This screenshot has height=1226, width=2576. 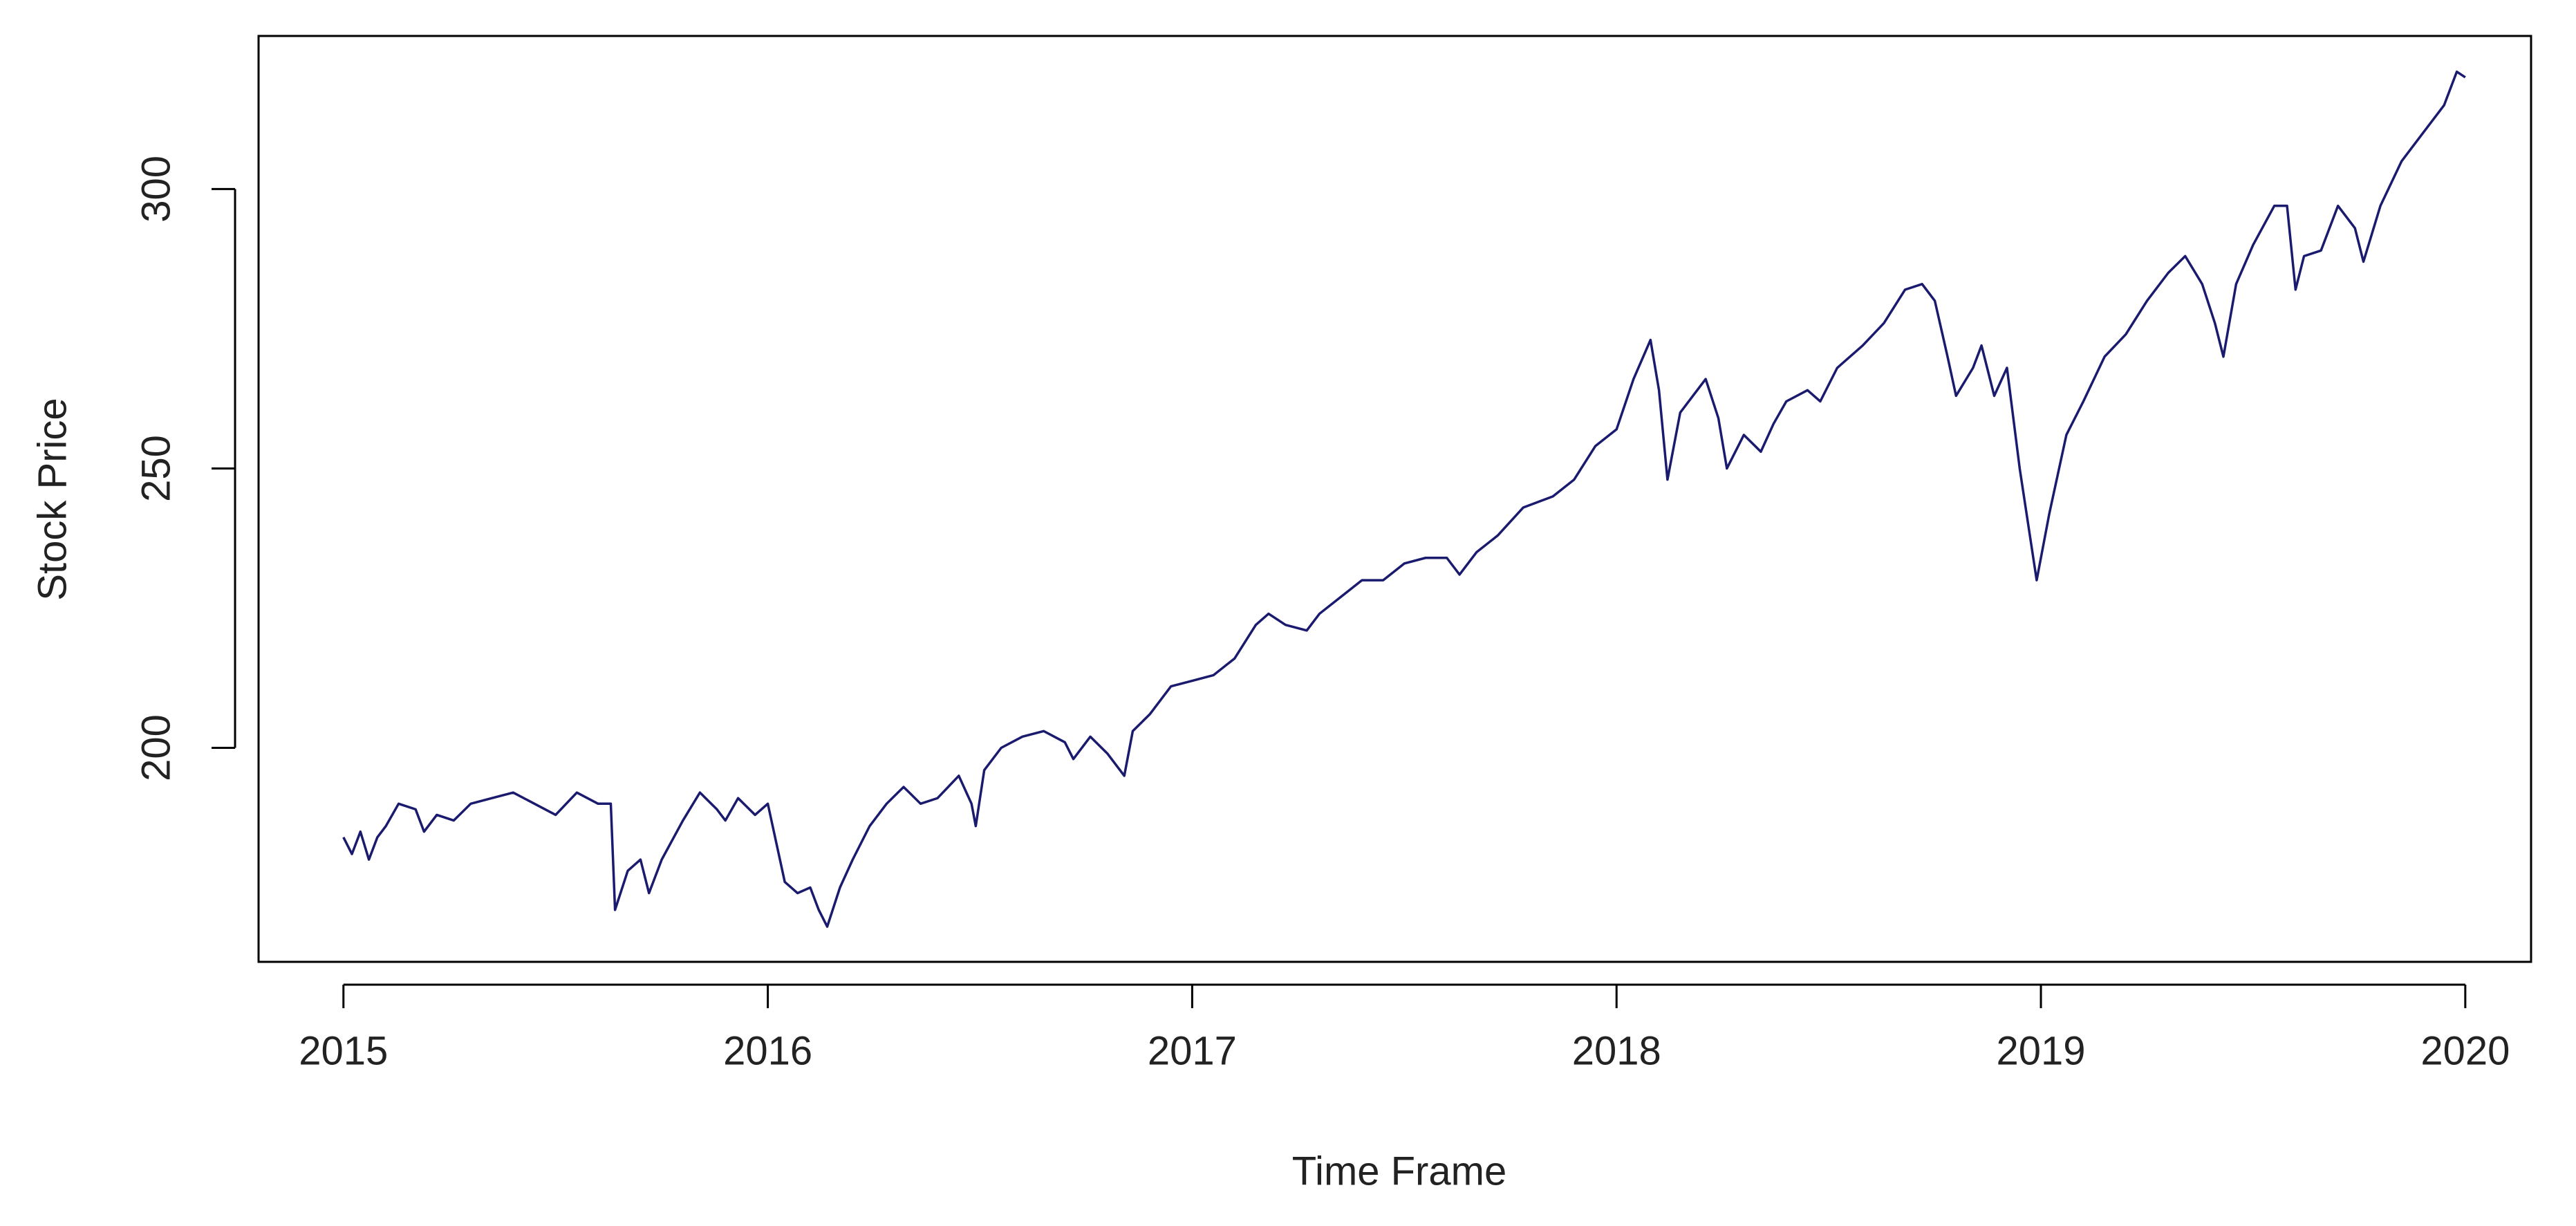 What do you see at coordinates (1192, 1050) in the screenshot?
I see `x-tick-label: 2017` at bounding box center [1192, 1050].